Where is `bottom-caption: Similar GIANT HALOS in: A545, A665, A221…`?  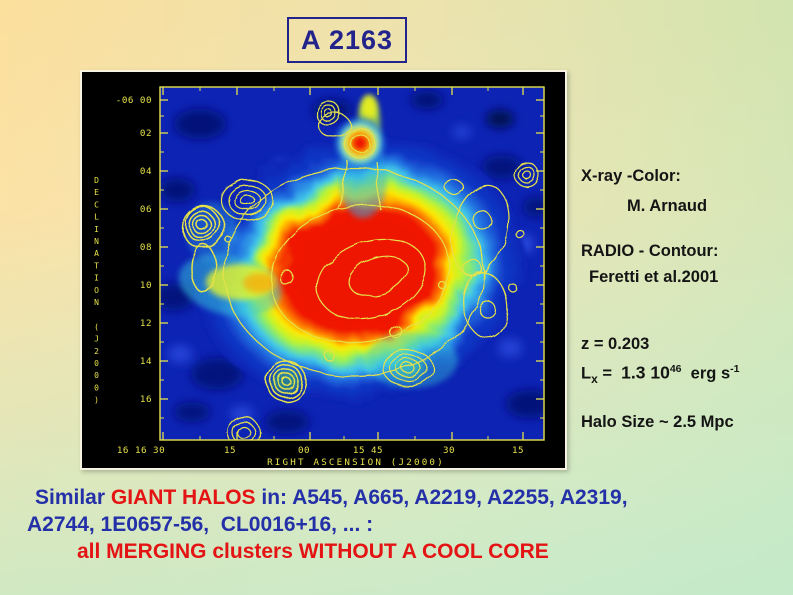 bottom-caption: Similar GIANT HALOS in: A545, A665, A221… is located at coordinates (396, 524).